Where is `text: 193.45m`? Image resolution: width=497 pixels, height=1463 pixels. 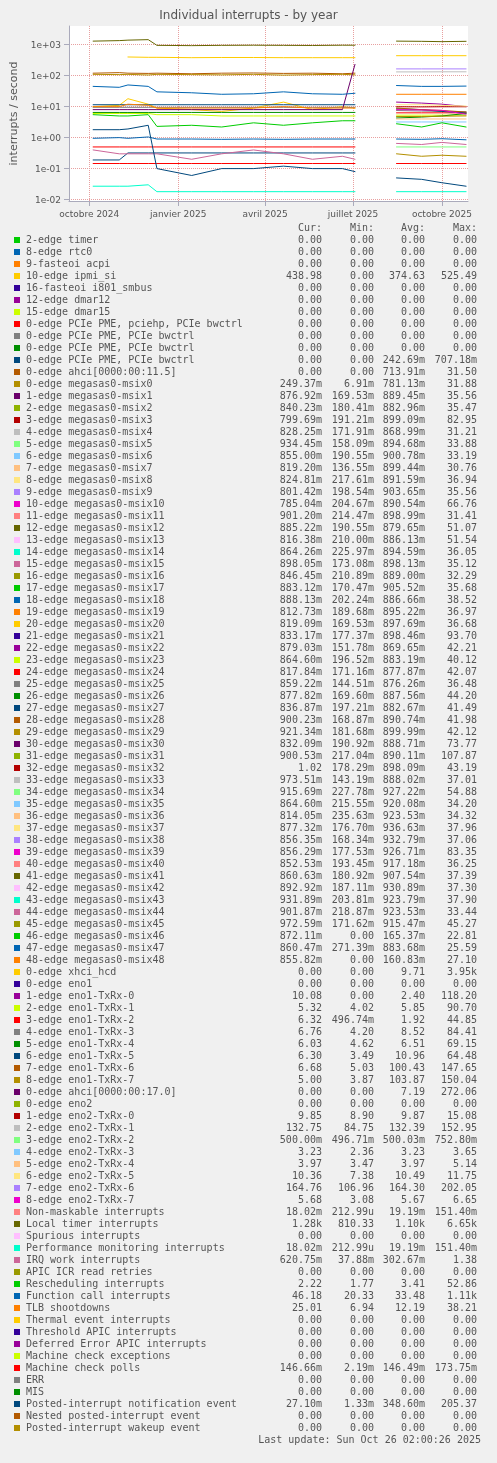
text: 193.45m is located at coordinates (352, 863).